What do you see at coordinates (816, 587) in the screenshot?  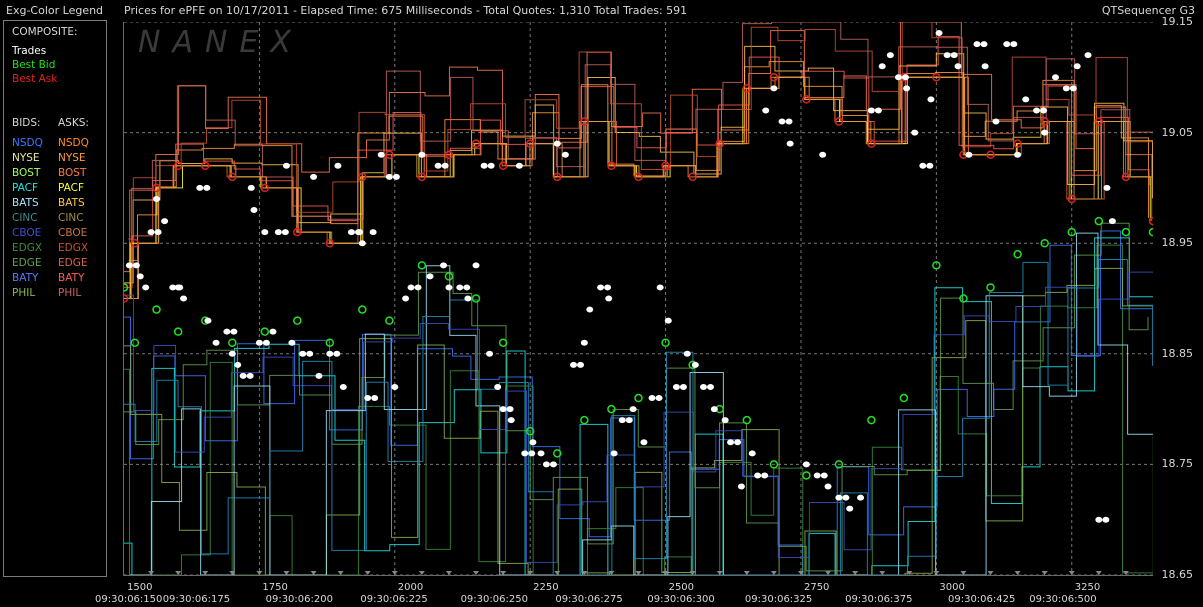 I see `x-tick-label: 2750` at bounding box center [816, 587].